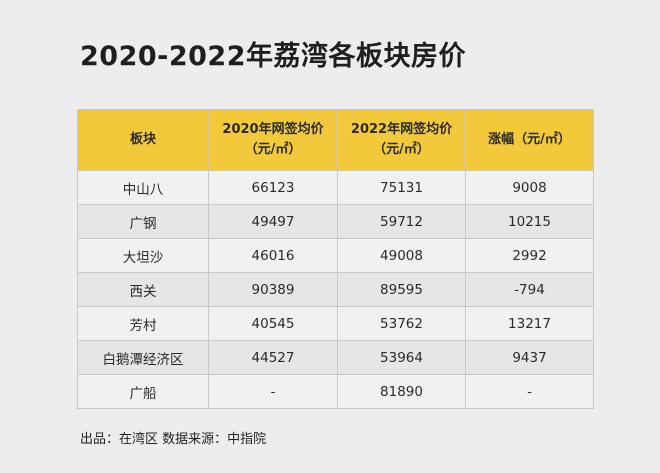  Describe the element at coordinates (529, 289) in the screenshot. I see `value-cell: -794` at that location.